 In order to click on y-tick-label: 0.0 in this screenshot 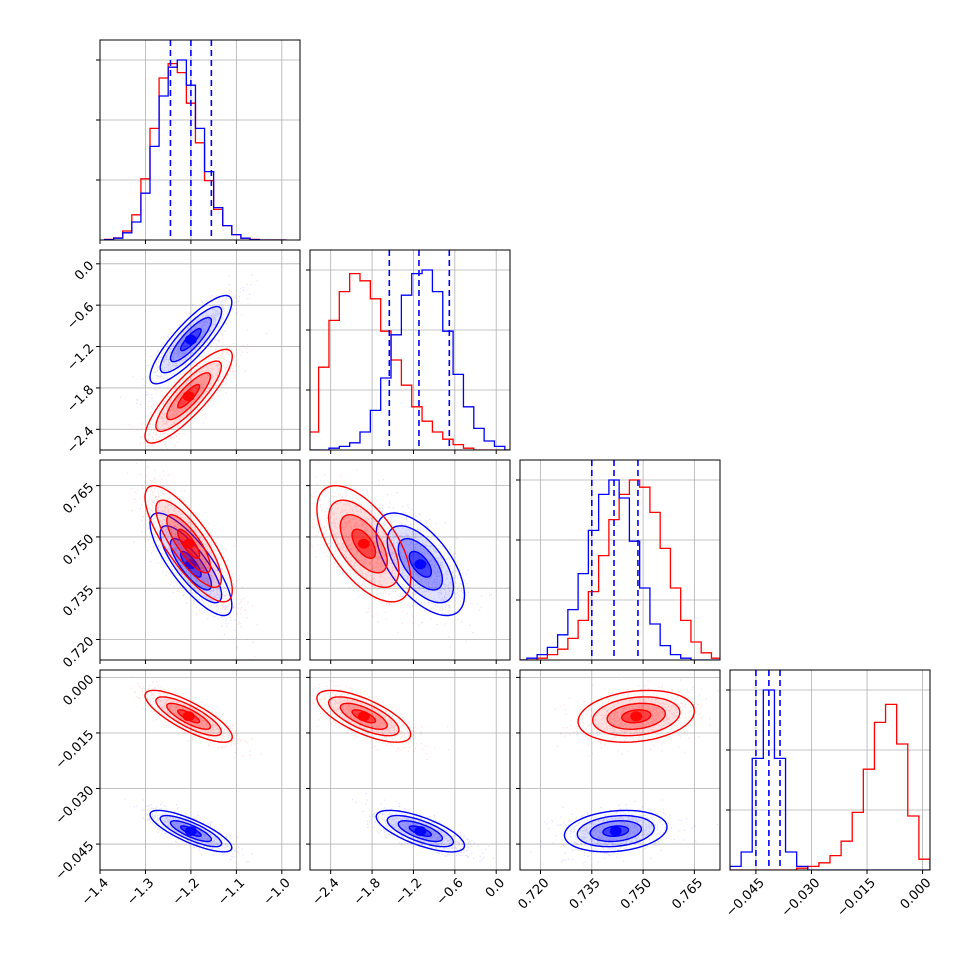, I will do `click(84, 270)`.